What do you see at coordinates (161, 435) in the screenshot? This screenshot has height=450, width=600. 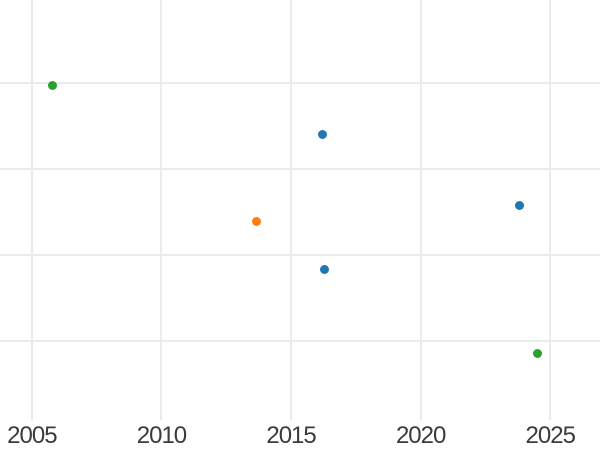 I see `x-tick-label: 2010` at bounding box center [161, 435].